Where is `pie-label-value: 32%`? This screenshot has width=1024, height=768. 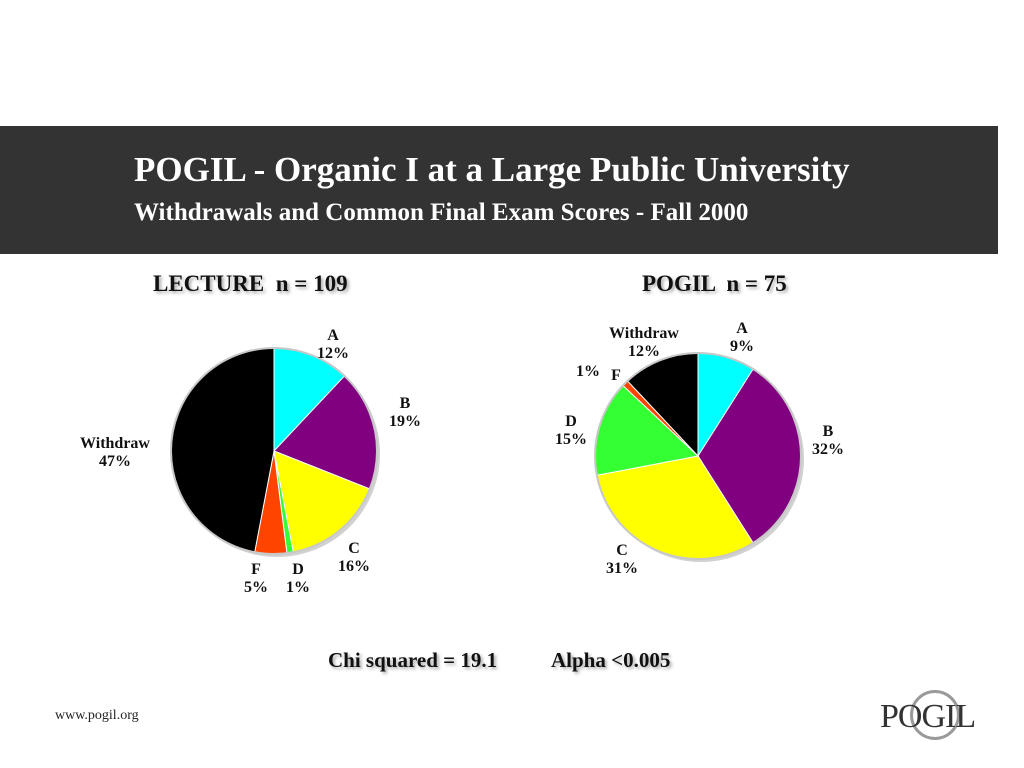
pie-label-value: 32% is located at coordinates (828, 449).